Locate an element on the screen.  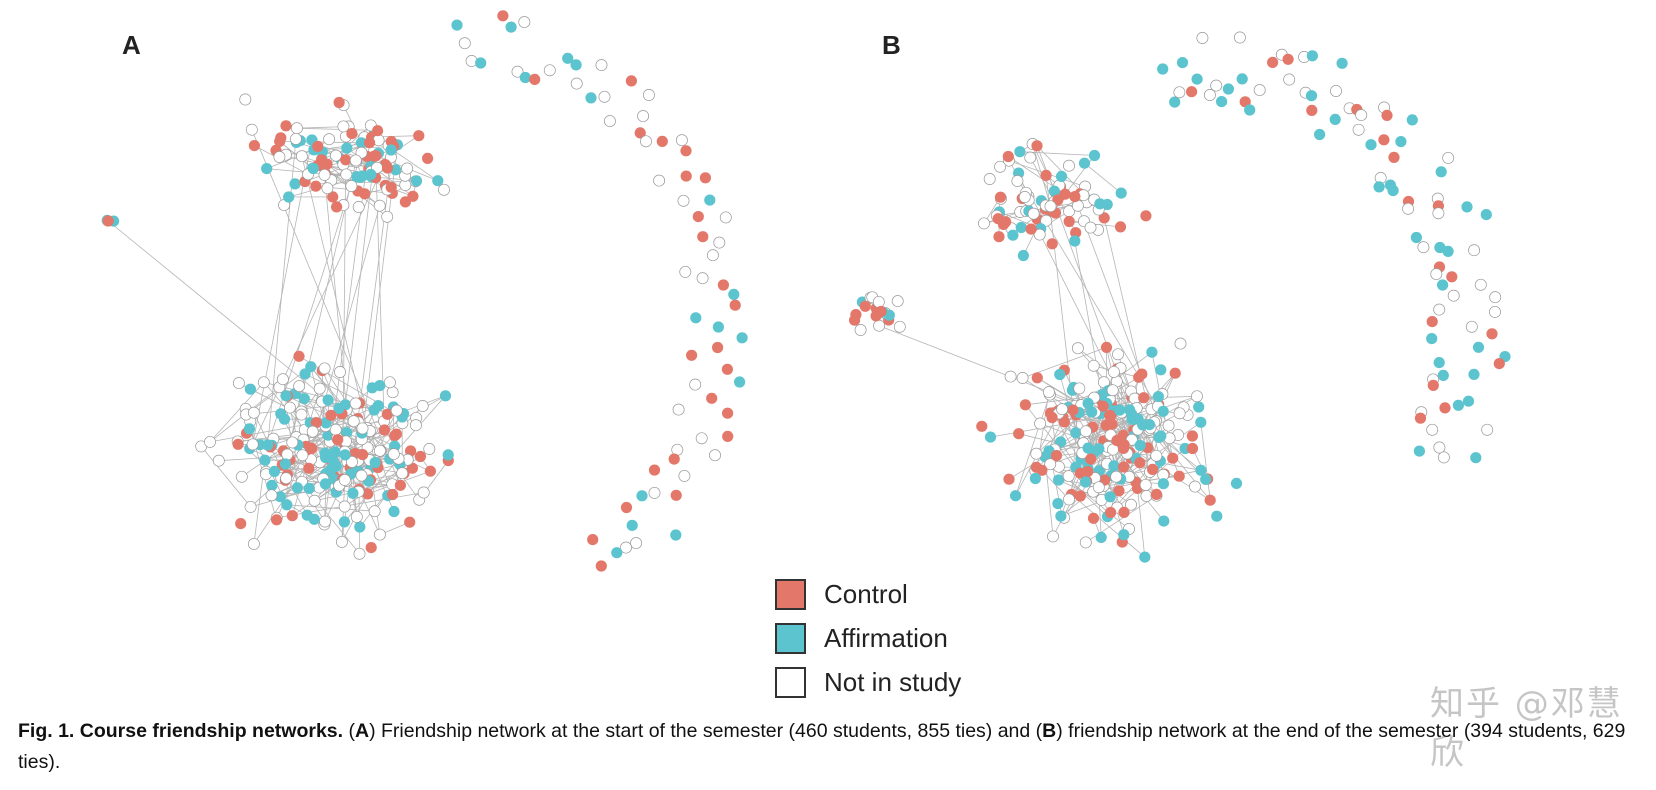
legend-swatch-not-in-study is located at coordinates (790, 682).